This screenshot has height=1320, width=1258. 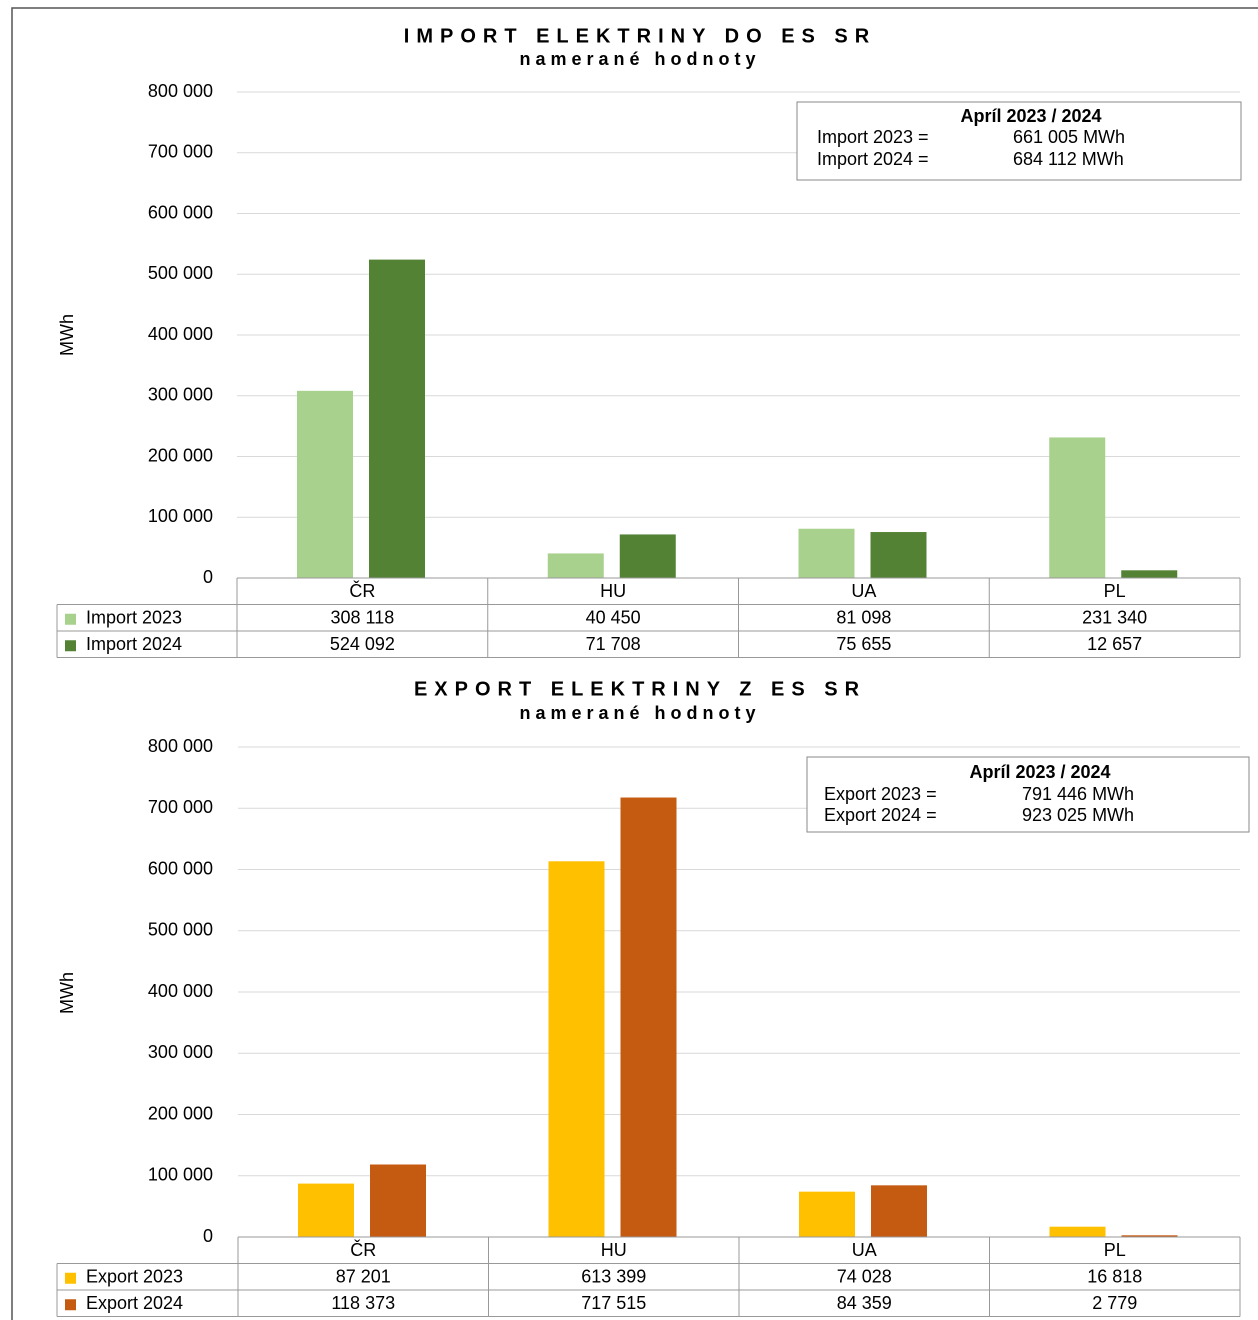 I want to click on chart-title: EXPORT ELEKTRINY Z ES SR, so click(x=640, y=689).